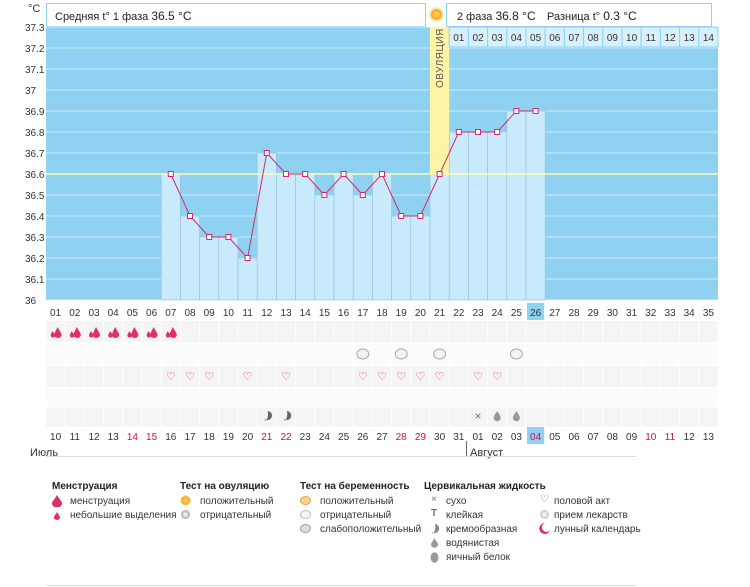 The width and height of the screenshot is (750, 587). Describe the element at coordinates (185, 500) in the screenshot. I see `ovulation-positive-icon` at that location.